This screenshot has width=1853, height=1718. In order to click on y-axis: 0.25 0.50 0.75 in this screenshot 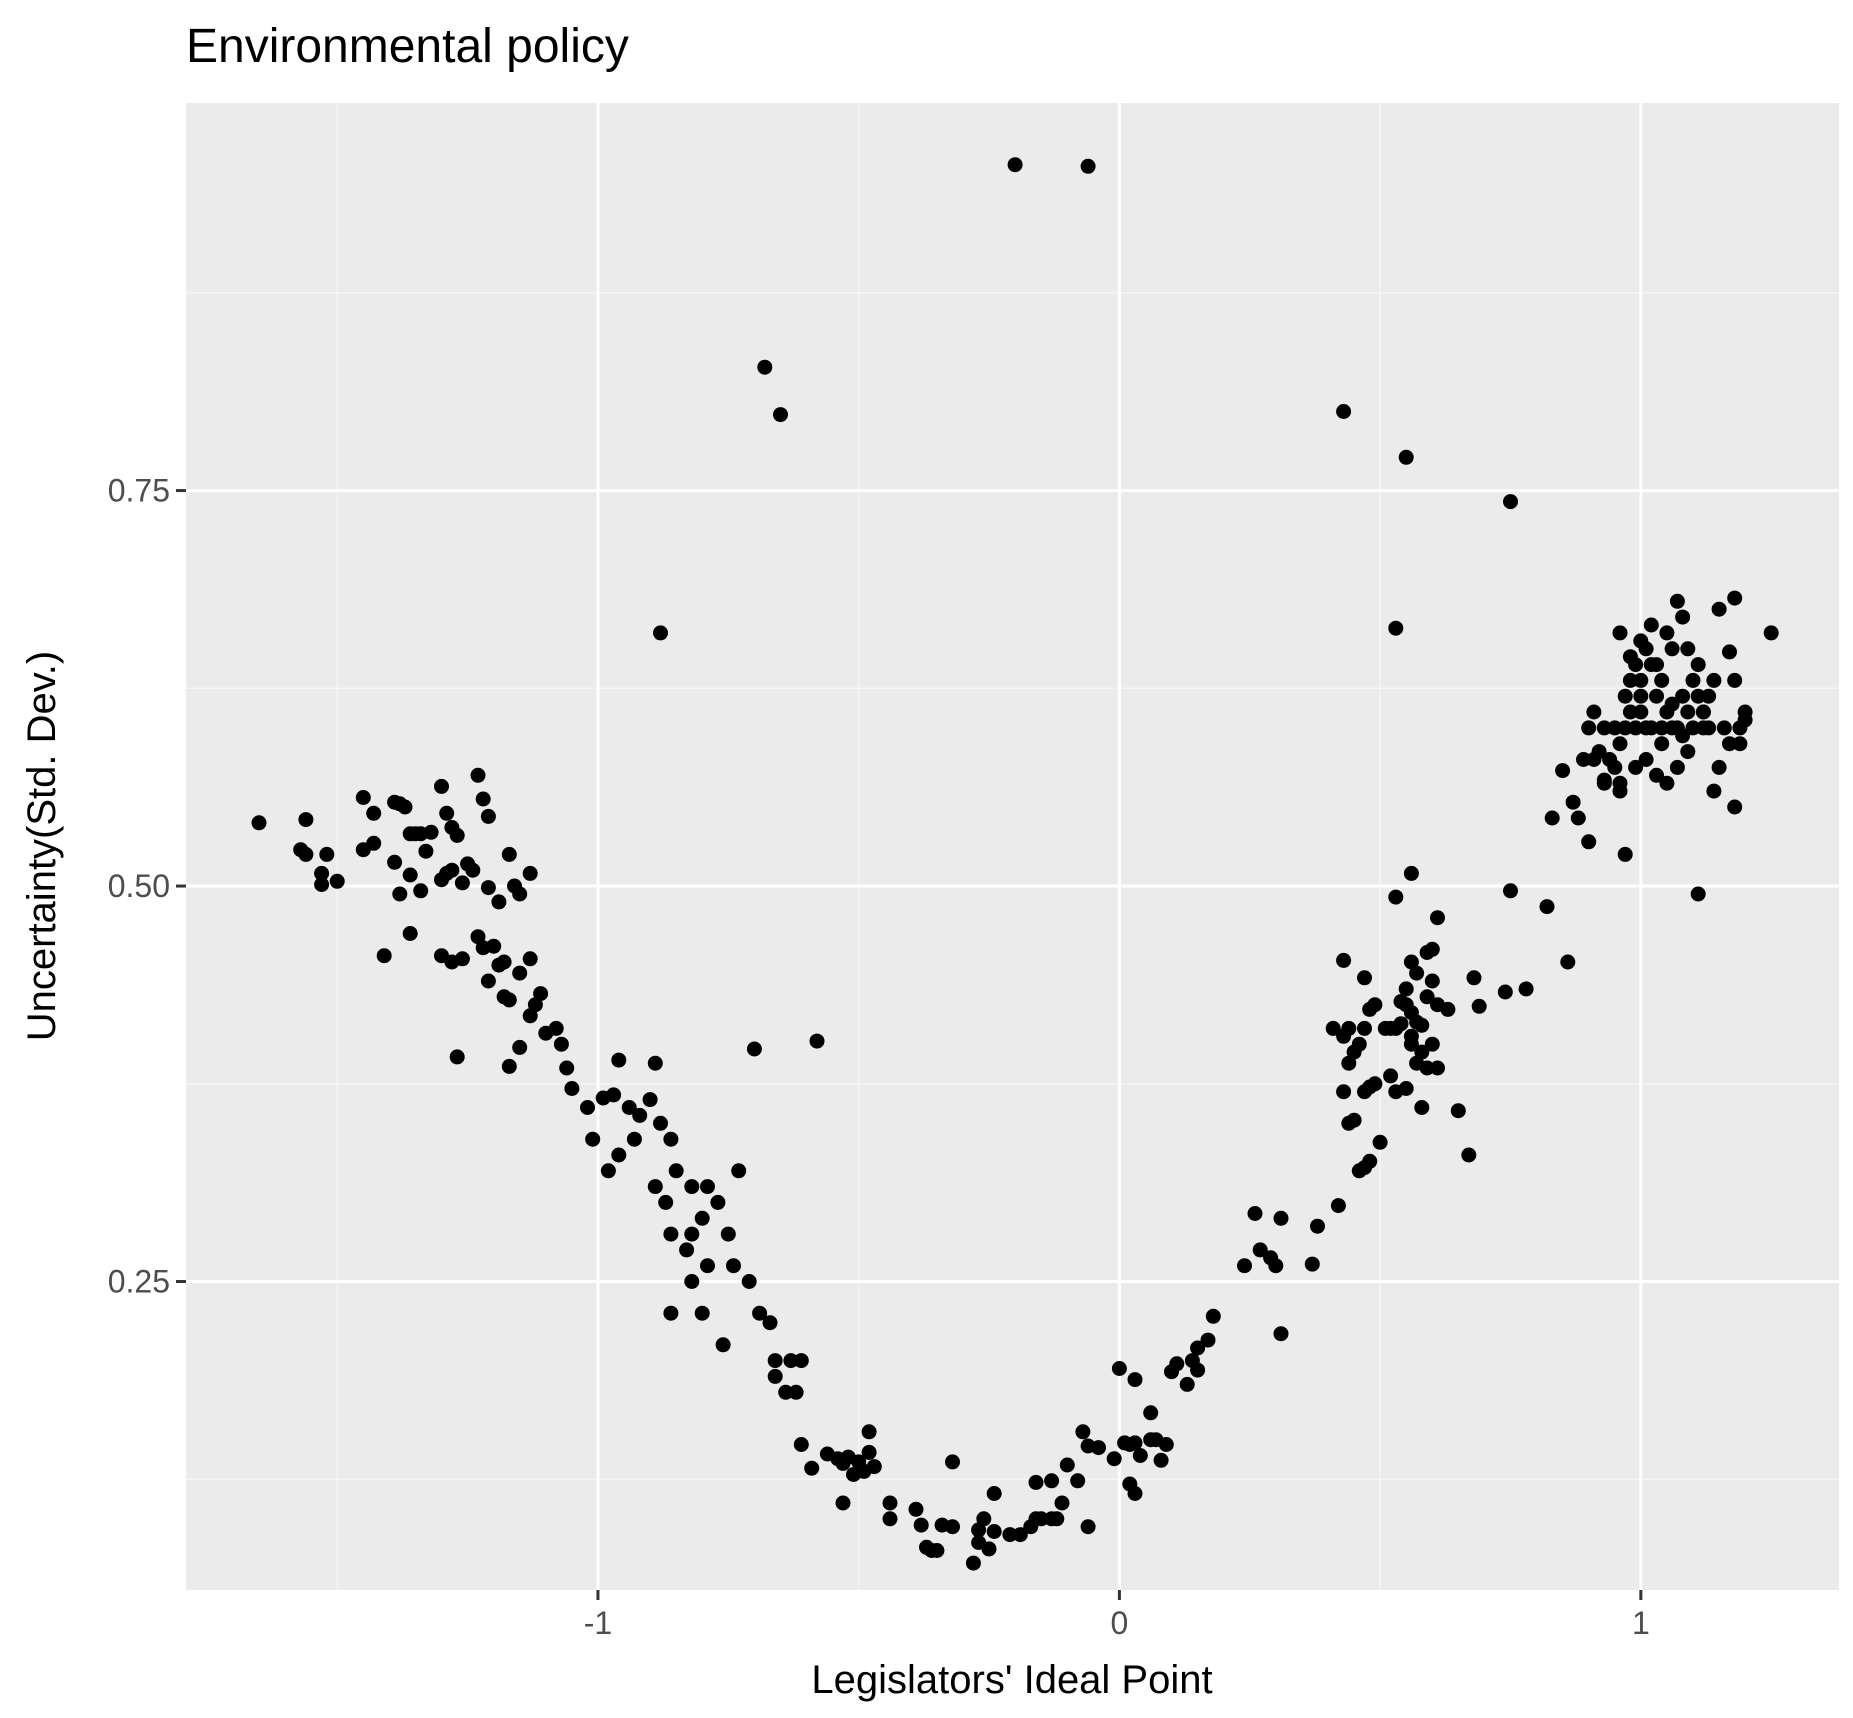, I will do `click(147, 886)`.